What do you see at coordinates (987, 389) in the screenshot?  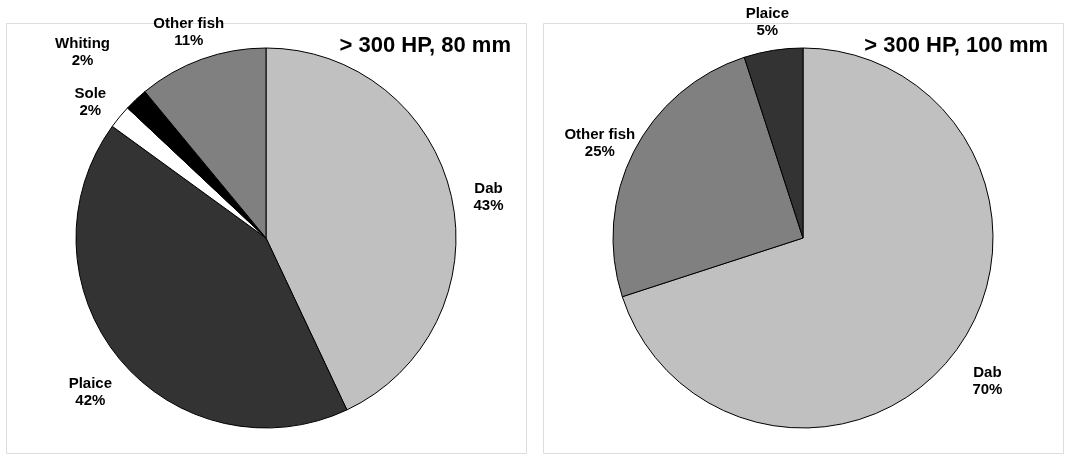 I see `data-label: 70%` at bounding box center [987, 389].